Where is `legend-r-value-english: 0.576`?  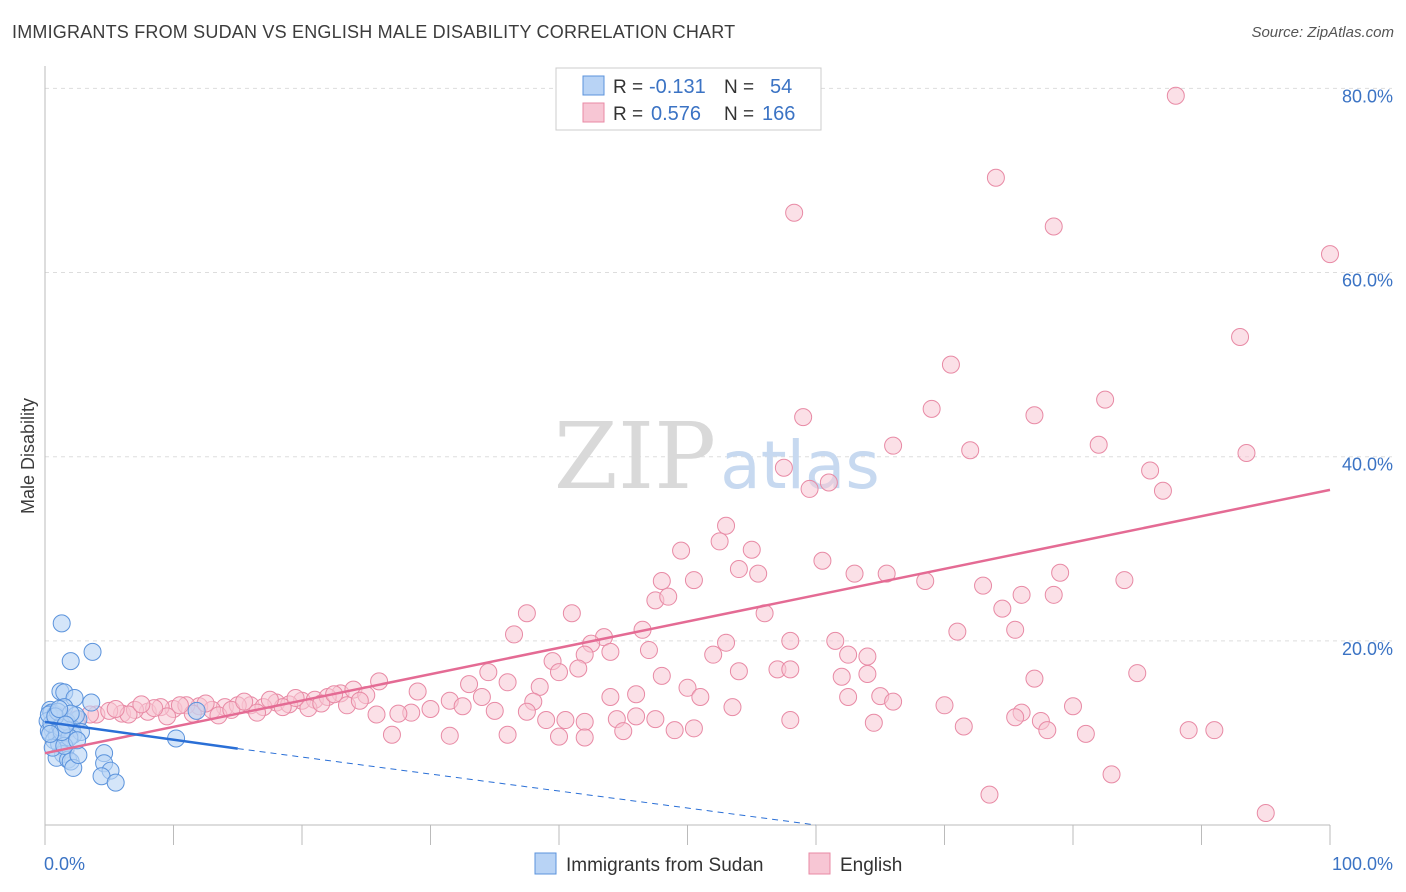
legend-r-value-english: 0.576 is located at coordinates (676, 114).